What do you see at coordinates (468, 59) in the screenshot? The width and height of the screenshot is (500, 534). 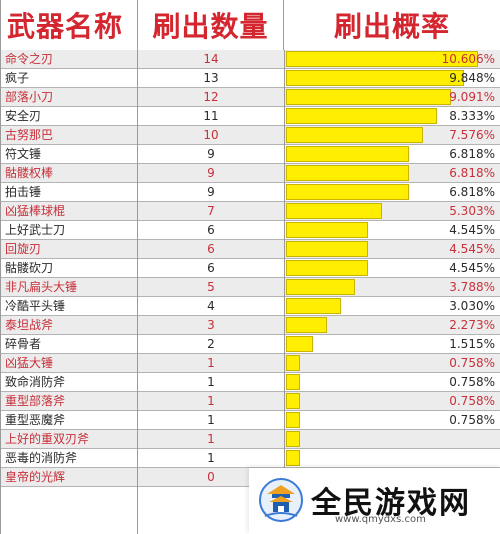 I see `drop-rate-label: 10.606%` at bounding box center [468, 59].